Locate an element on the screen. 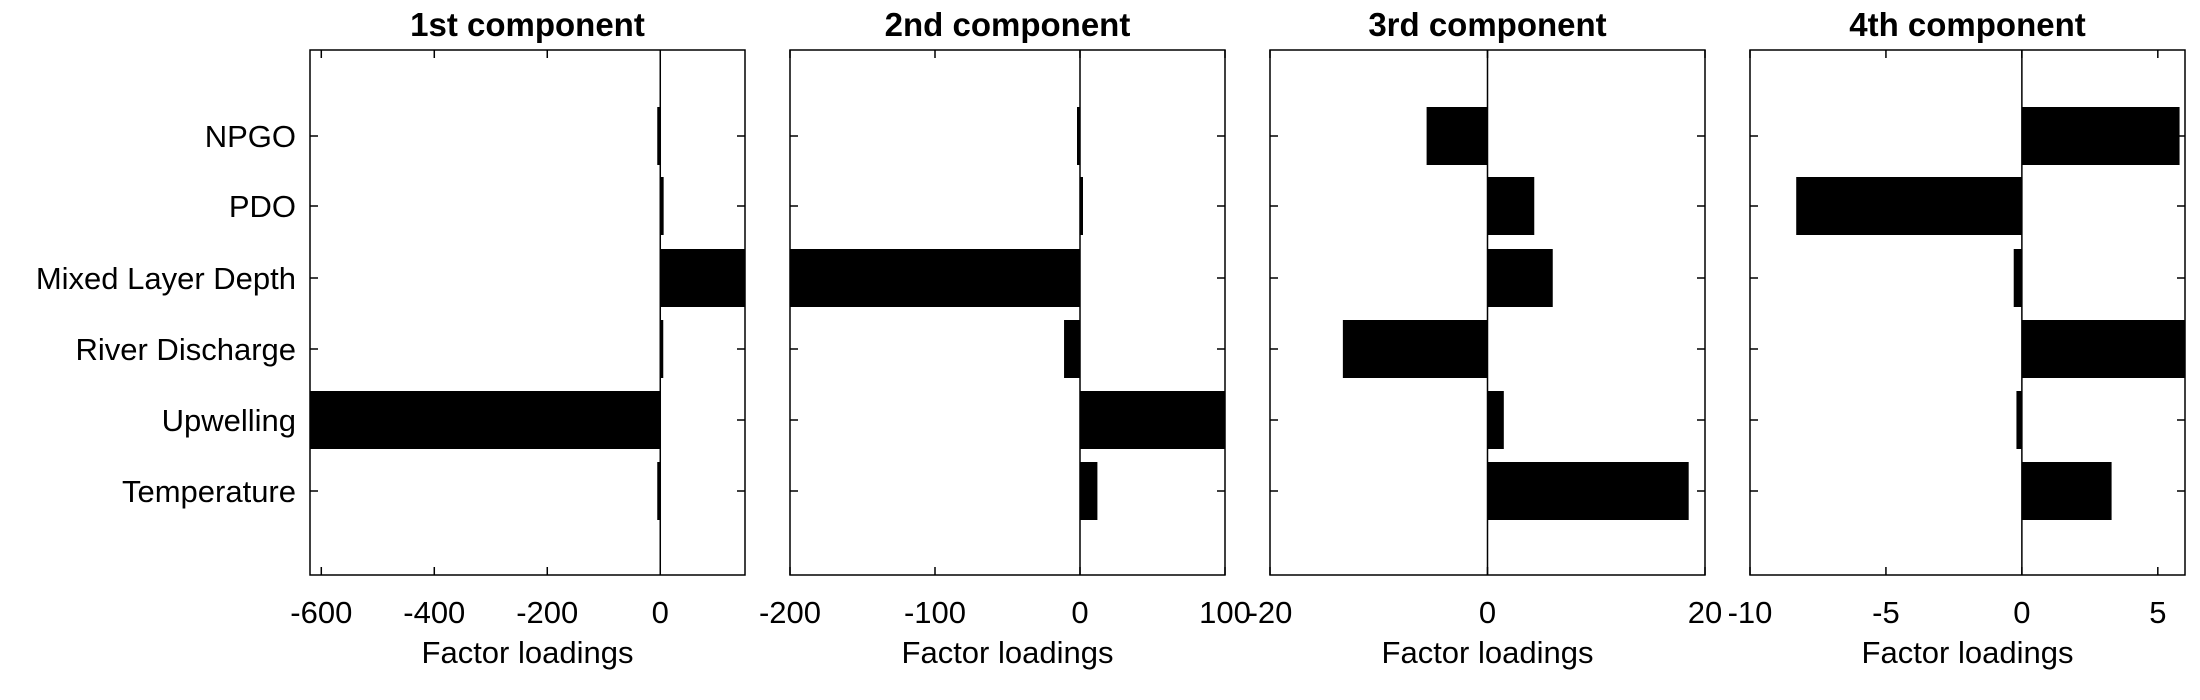 The width and height of the screenshot is (2200, 700). category-label: River Discharge is located at coordinates (185, 349).